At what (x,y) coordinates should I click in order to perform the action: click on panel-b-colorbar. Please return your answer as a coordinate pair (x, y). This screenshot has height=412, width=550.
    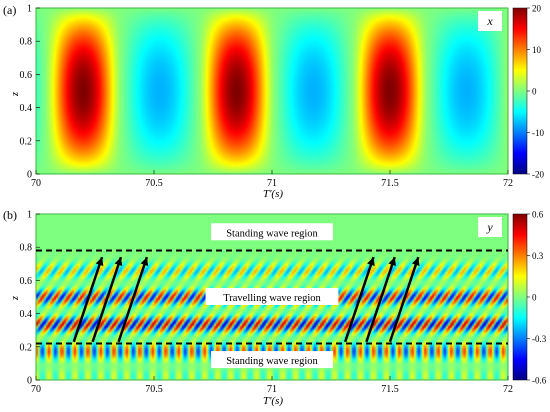
    Looking at the image, I should click on (520, 297).